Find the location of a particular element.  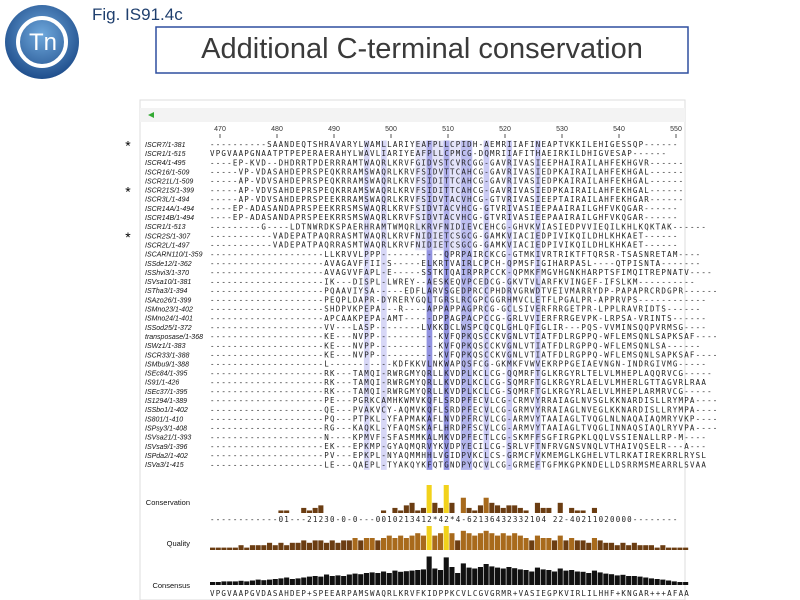

sequence-name: ISCR3L/1-494 is located at coordinates (167, 200).